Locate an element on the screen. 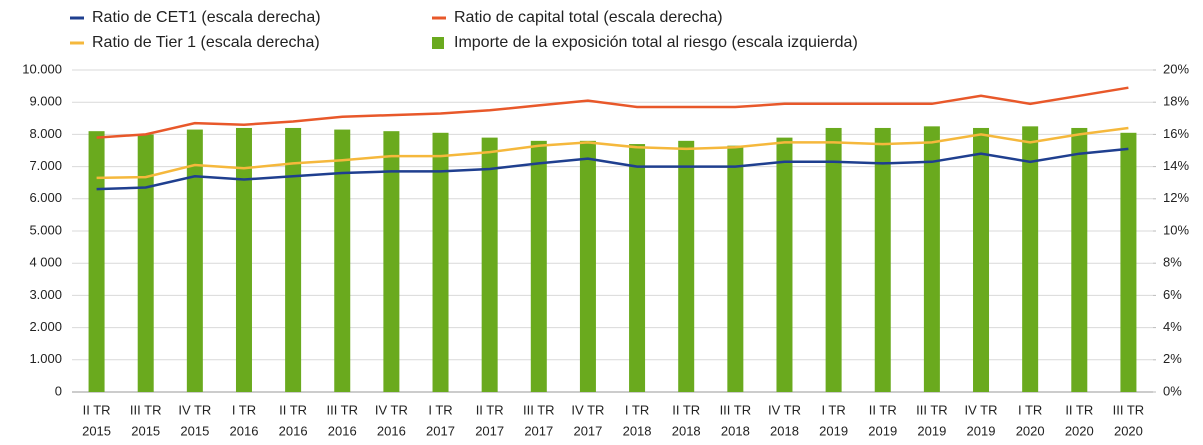  legend-label: Ratio de capital total (escala derecha) is located at coordinates (588, 17).